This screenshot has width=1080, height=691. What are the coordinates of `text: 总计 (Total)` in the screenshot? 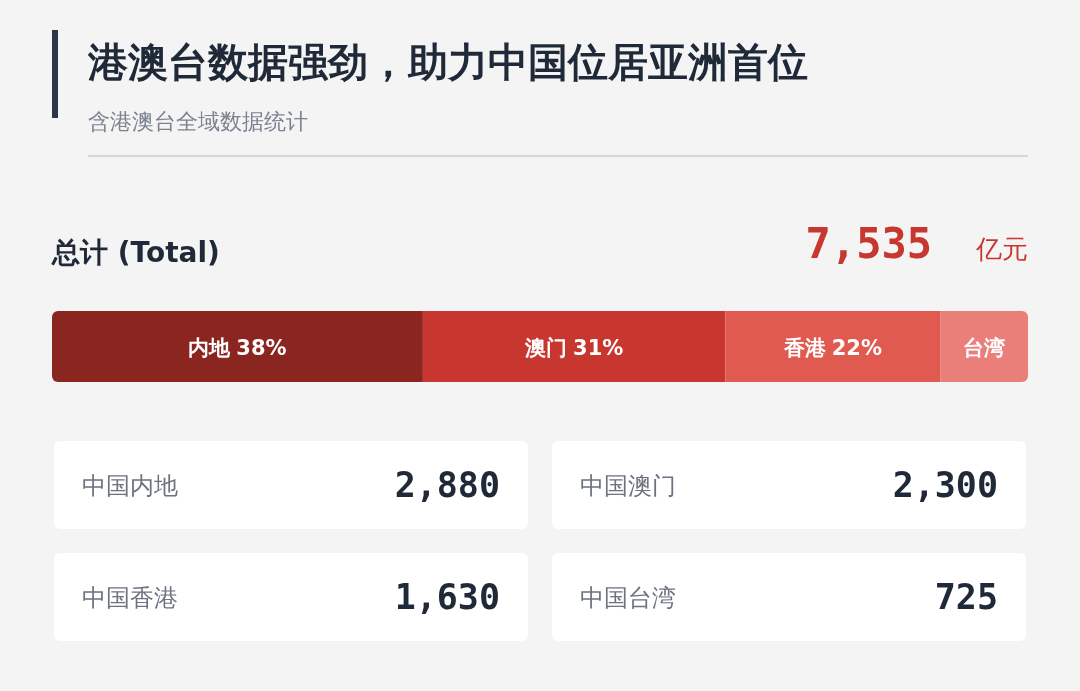 It's located at (135, 252).